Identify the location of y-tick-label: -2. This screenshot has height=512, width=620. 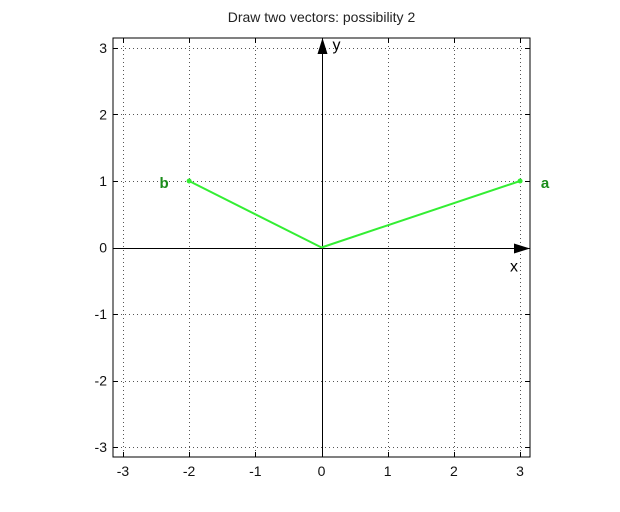
(101, 381).